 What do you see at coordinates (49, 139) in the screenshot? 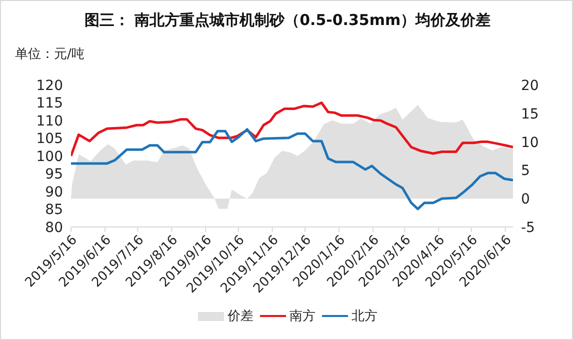
I see `y-tick-label: 105` at bounding box center [49, 139].